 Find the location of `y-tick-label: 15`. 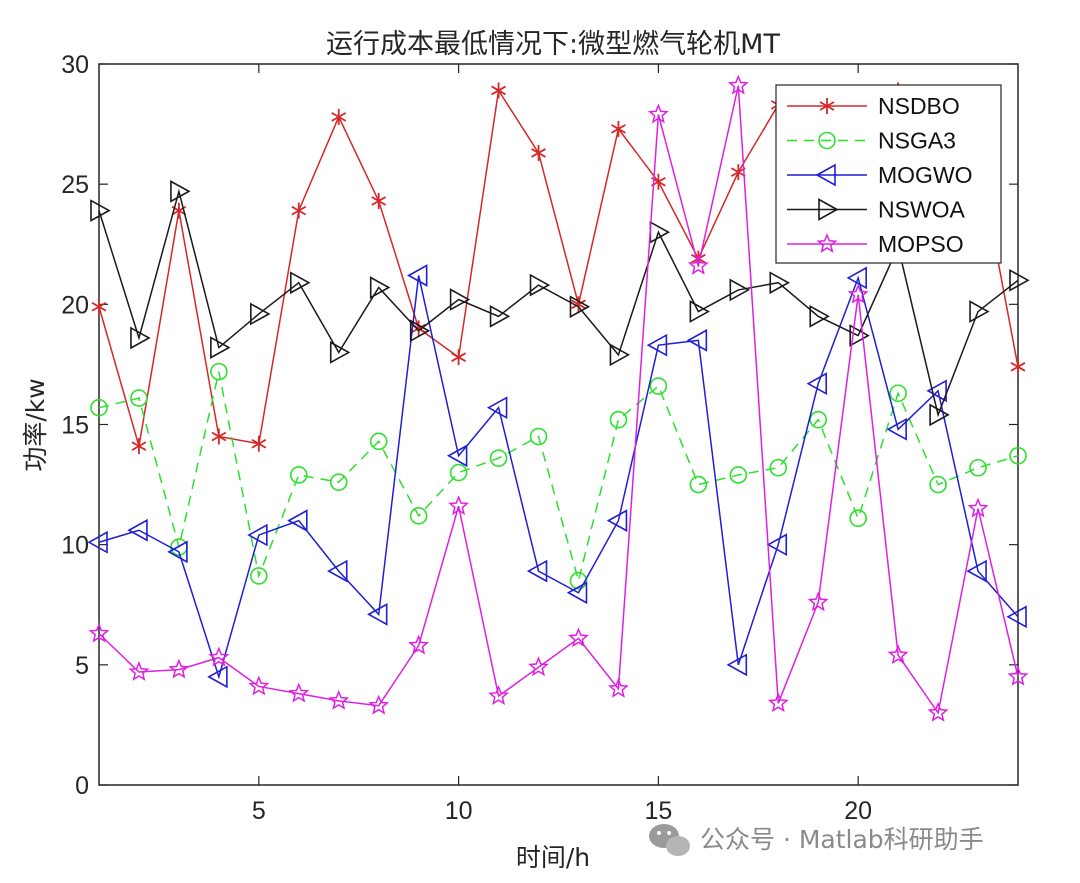

y-tick-label: 15 is located at coordinates (75, 426).